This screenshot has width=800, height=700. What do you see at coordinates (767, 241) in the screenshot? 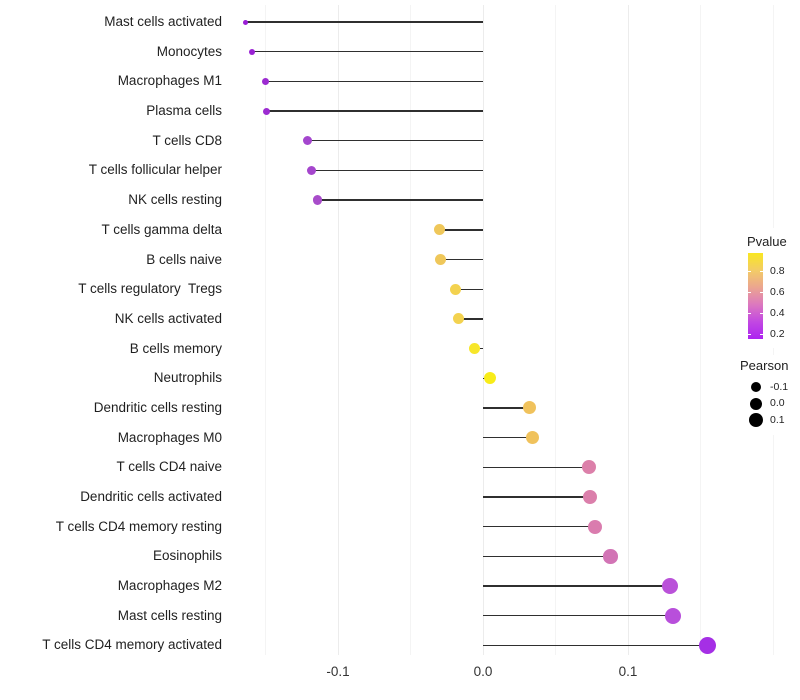
I see `pvalue-legend-title: Pvalue` at bounding box center [767, 241].